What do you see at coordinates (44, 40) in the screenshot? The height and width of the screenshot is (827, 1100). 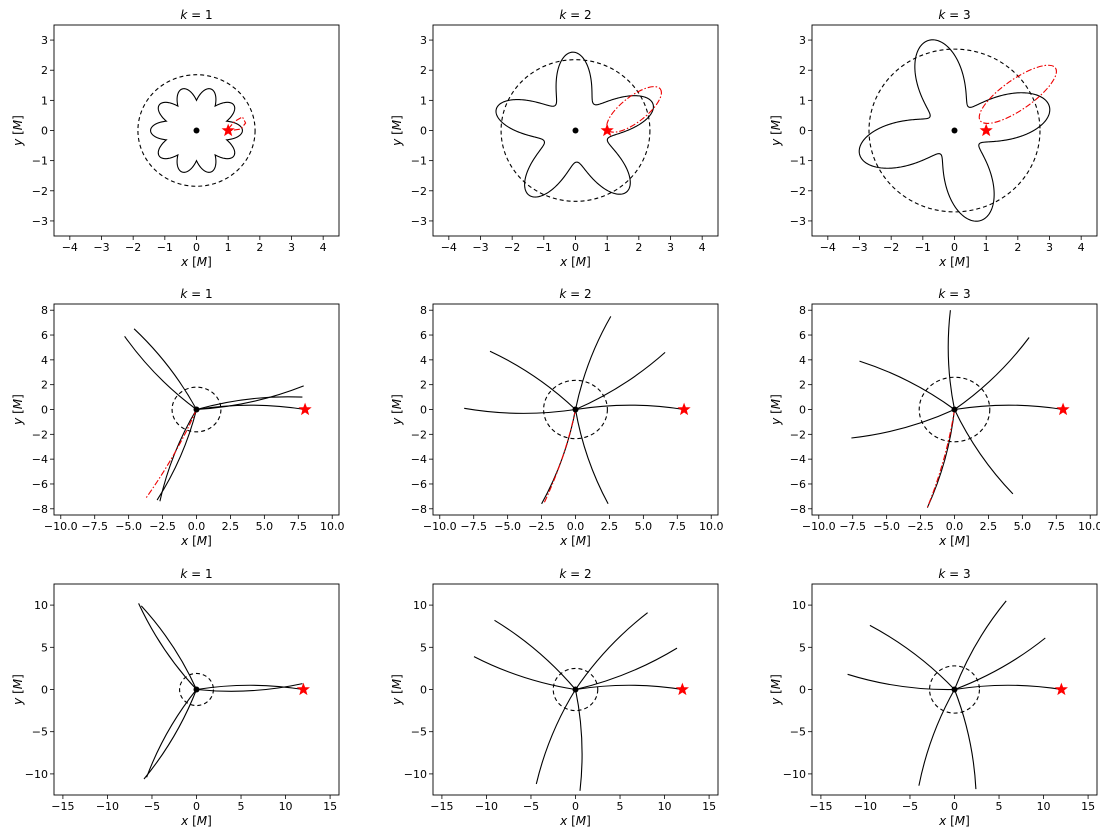 I see `y-tick-label: 3` at bounding box center [44, 40].